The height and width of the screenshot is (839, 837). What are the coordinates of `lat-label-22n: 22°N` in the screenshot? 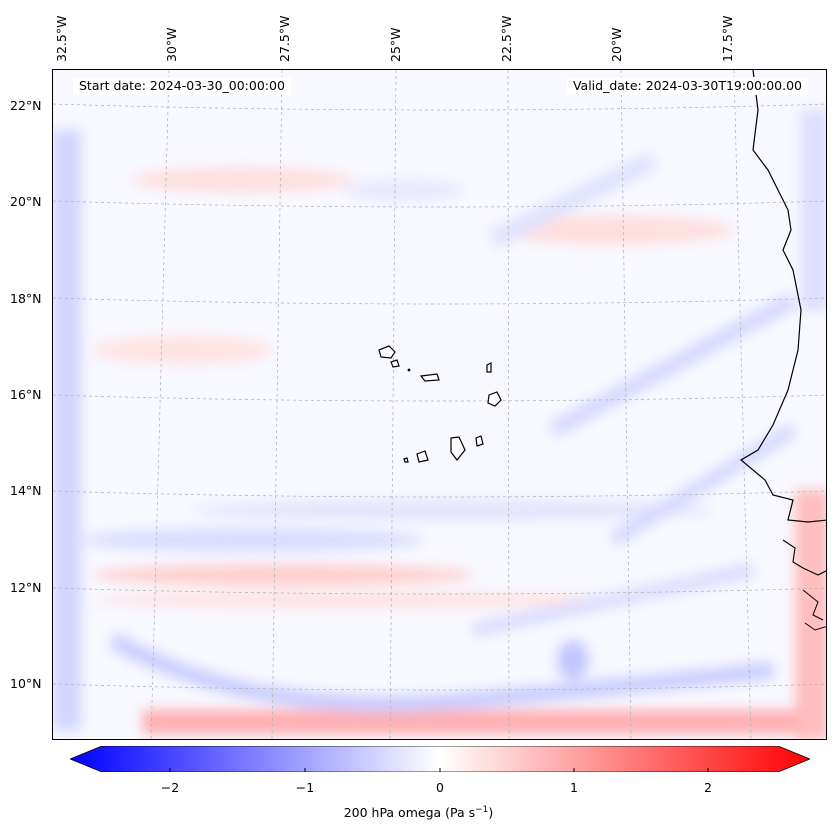 It's located at (26, 105).